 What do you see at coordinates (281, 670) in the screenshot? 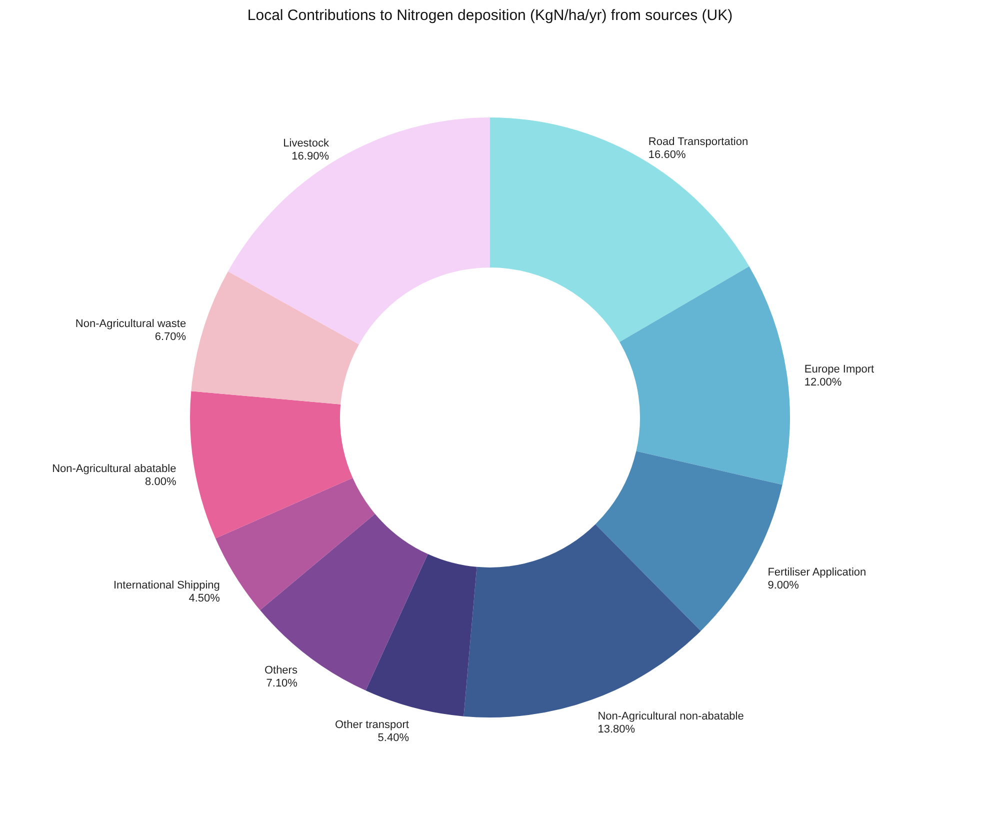
I see `slice-label: Others` at bounding box center [281, 670].